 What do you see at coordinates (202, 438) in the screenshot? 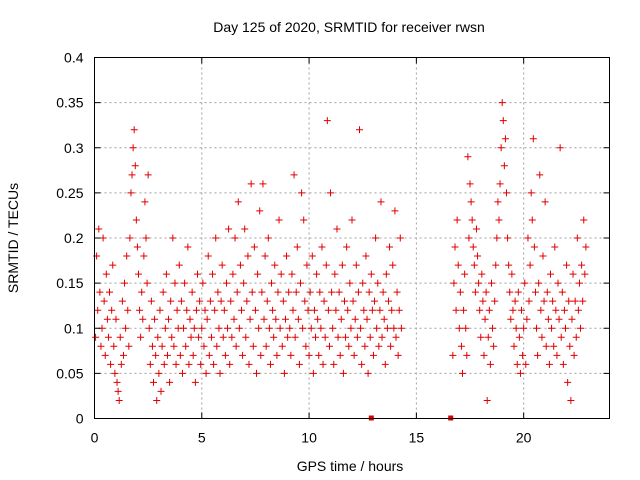
I see `x-tick-label: 5` at bounding box center [202, 438].